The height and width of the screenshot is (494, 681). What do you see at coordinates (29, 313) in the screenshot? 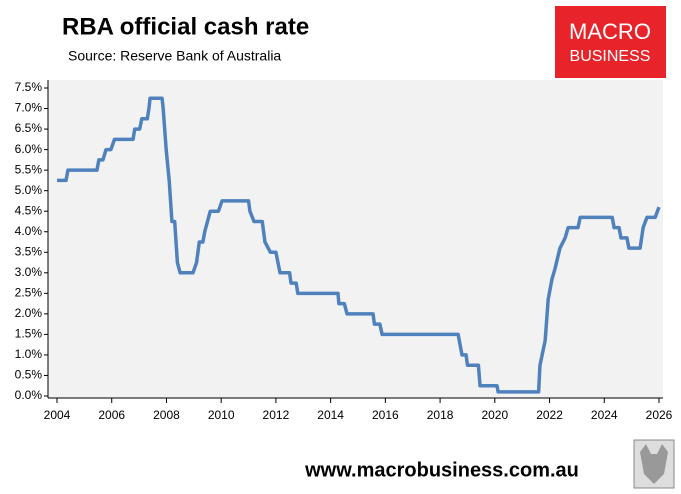
I see `y-tick-label: 2.0%` at bounding box center [29, 313].